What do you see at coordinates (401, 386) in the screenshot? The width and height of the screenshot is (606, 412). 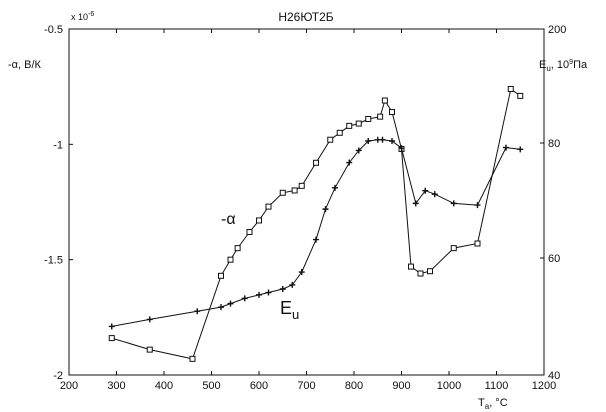 I see `x-tick-label: 900` at bounding box center [401, 386].